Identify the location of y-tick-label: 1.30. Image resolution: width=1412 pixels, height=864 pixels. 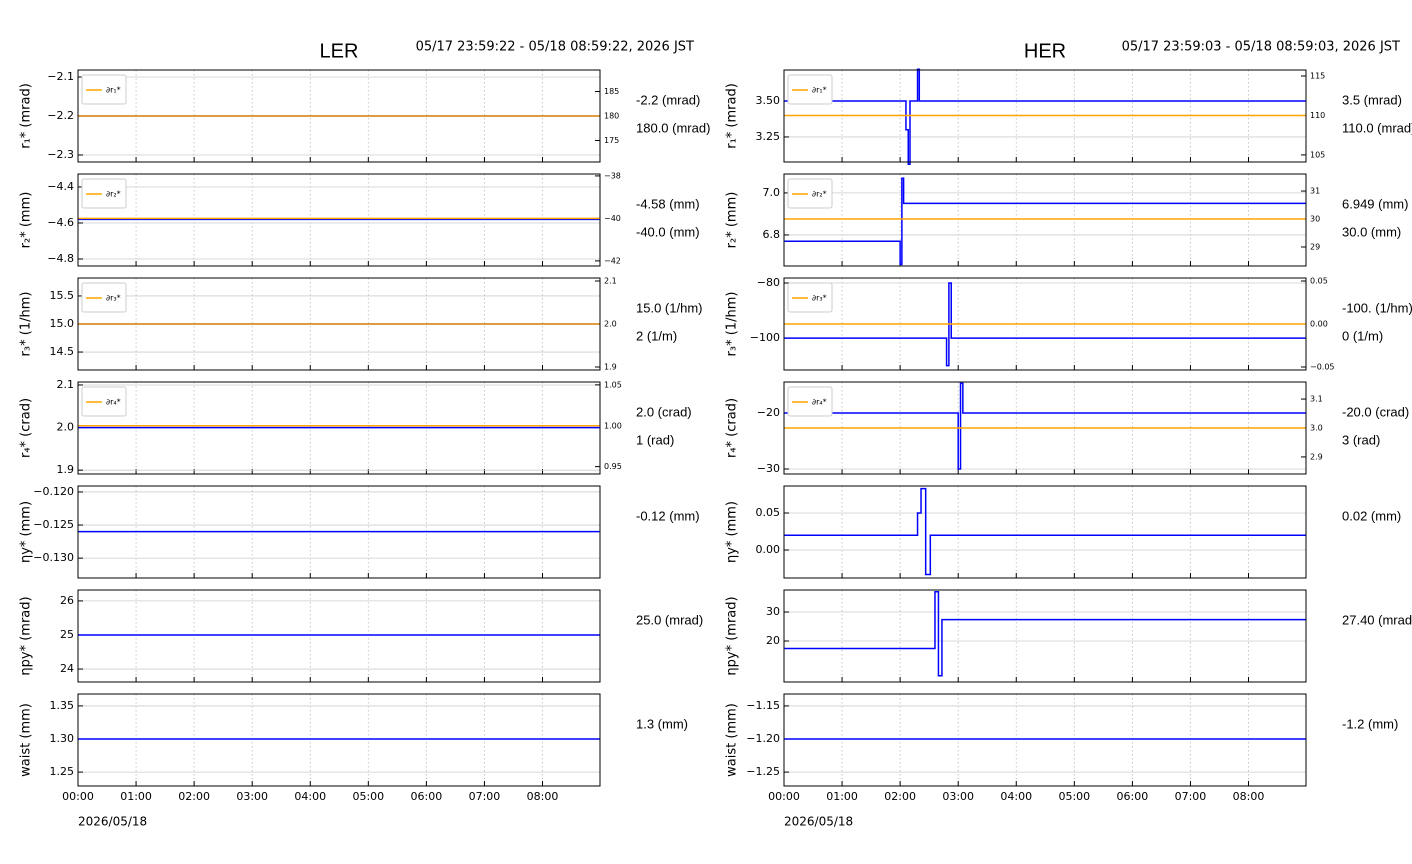
(62, 738).